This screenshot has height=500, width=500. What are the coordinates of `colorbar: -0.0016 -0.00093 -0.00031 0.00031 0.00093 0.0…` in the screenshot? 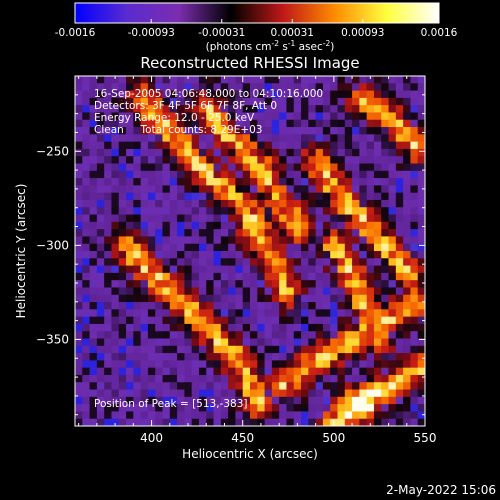 It's located at (256, 27).